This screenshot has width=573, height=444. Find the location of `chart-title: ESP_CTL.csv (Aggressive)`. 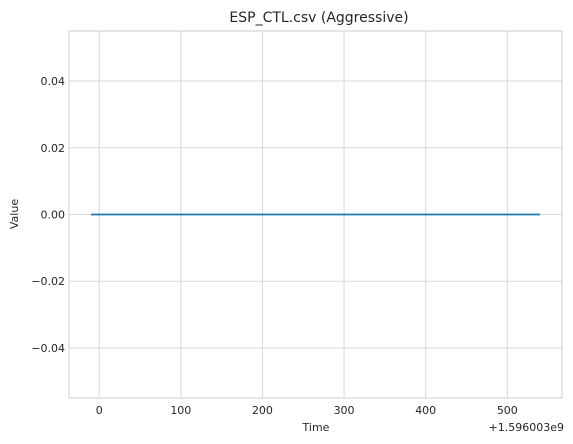

chart-title: ESP_CTL.csv (Aggressive) is located at coordinates (318, 18).